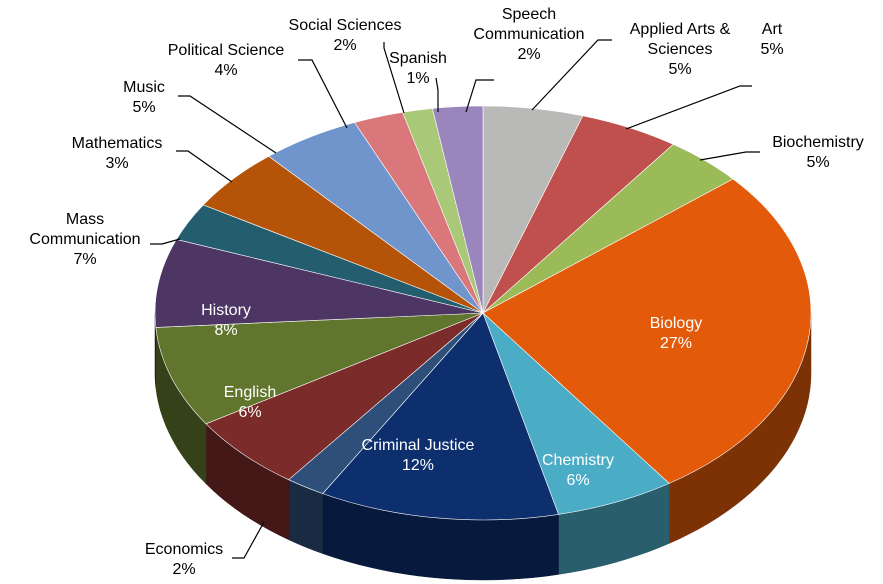  I want to click on slice-mass-communication, so click(319, 283).